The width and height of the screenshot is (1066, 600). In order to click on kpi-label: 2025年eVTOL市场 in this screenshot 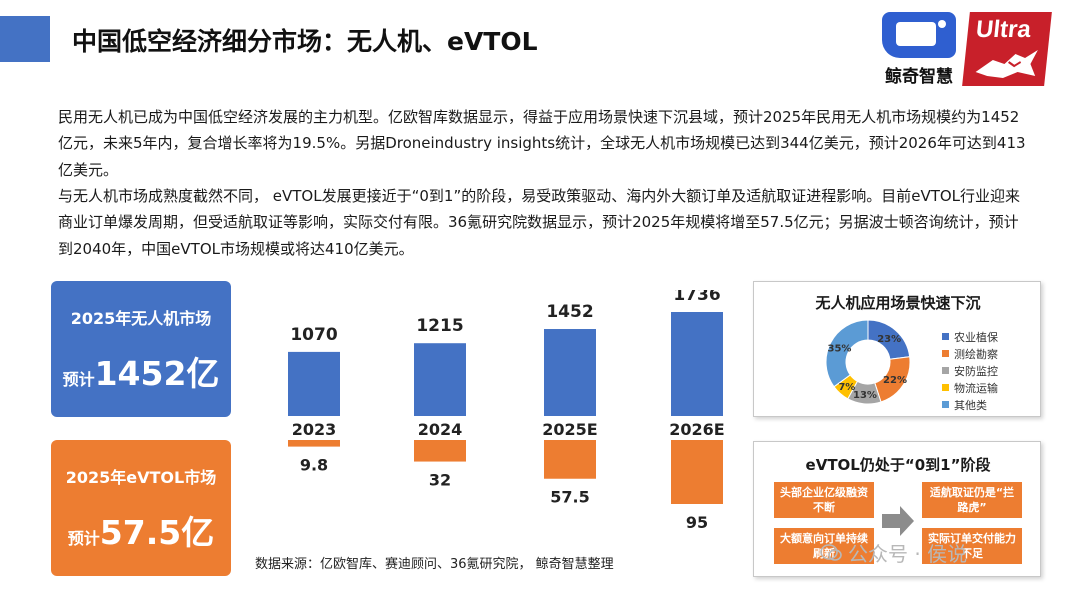, I will do `click(141, 477)`.